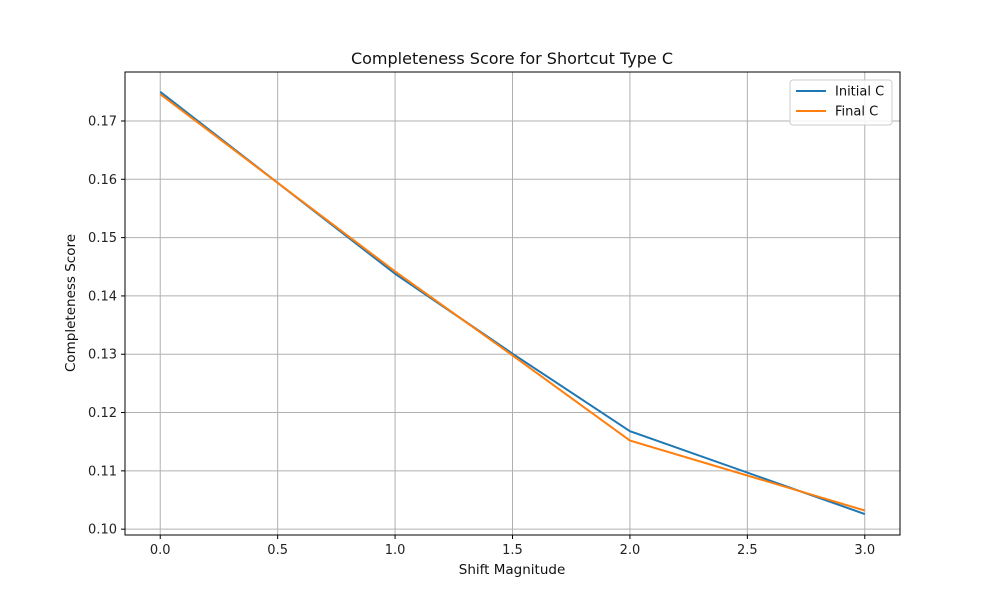 This screenshot has height=600, width=1000. Describe the element at coordinates (747, 550) in the screenshot. I see `x-tick-label: 2.5` at that location.